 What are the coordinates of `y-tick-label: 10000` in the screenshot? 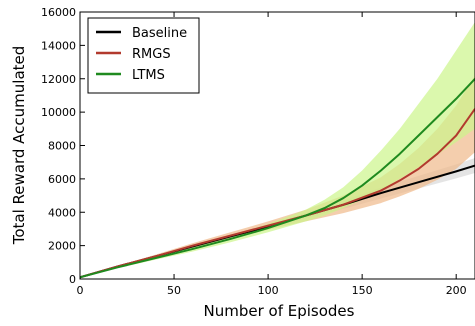 It's located at (58, 112).